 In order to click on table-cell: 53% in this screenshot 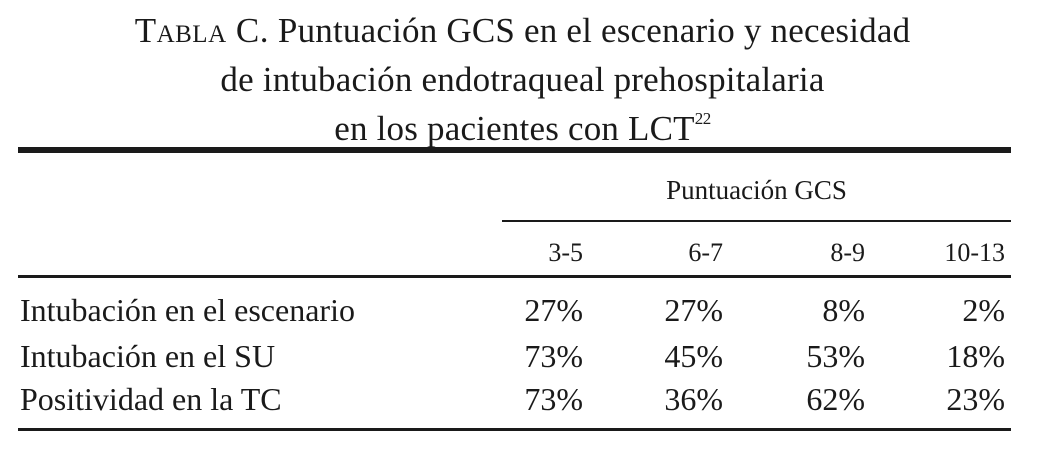, I will do `click(835, 356)`.